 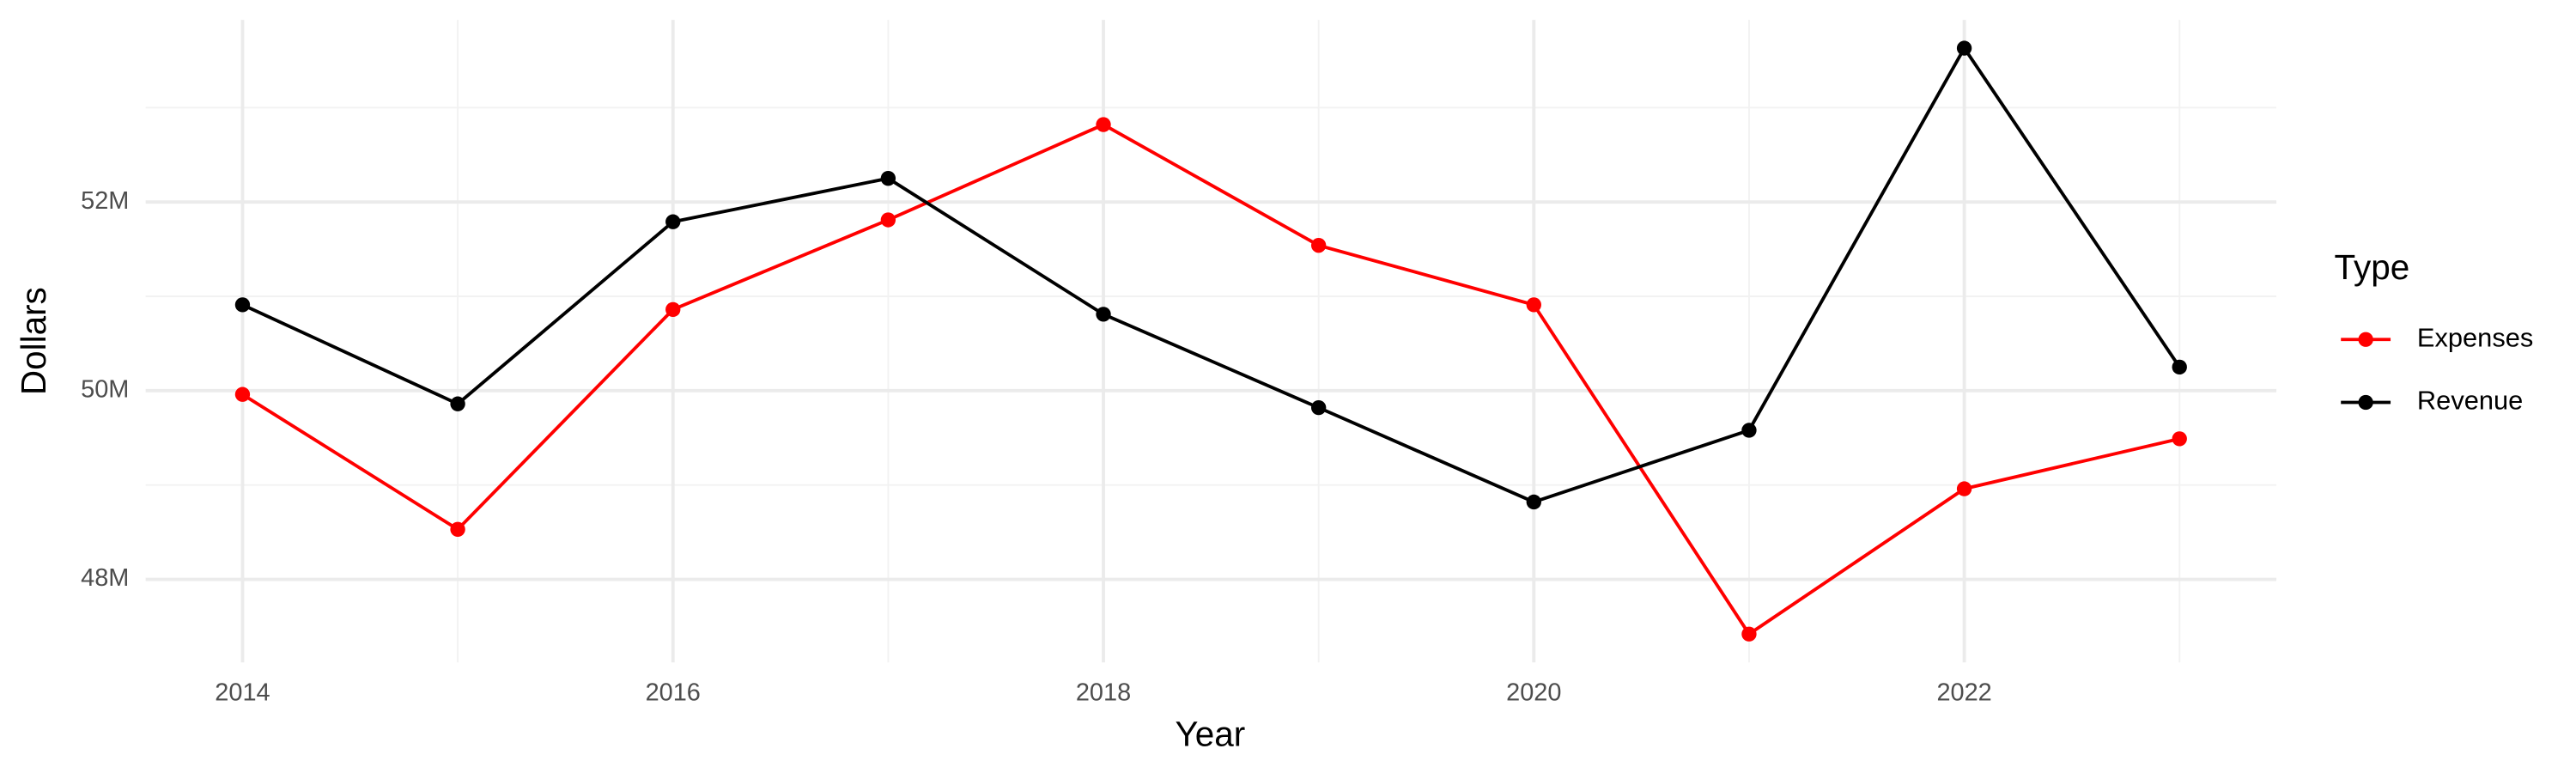 I want to click on x-tick-label: 2014, so click(x=242, y=692).